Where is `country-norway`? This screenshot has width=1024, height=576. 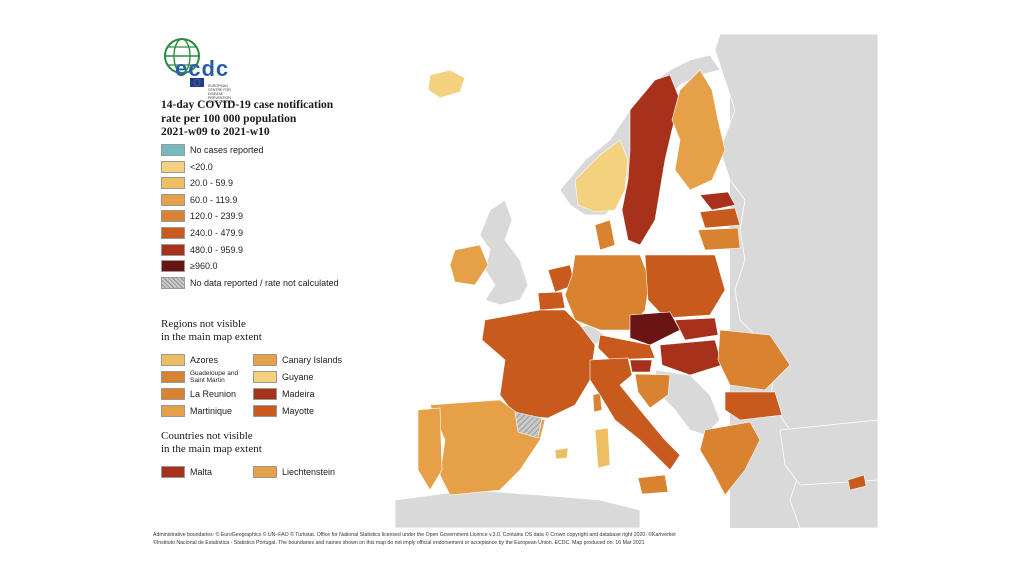 country-norway is located at coordinates (601, 176).